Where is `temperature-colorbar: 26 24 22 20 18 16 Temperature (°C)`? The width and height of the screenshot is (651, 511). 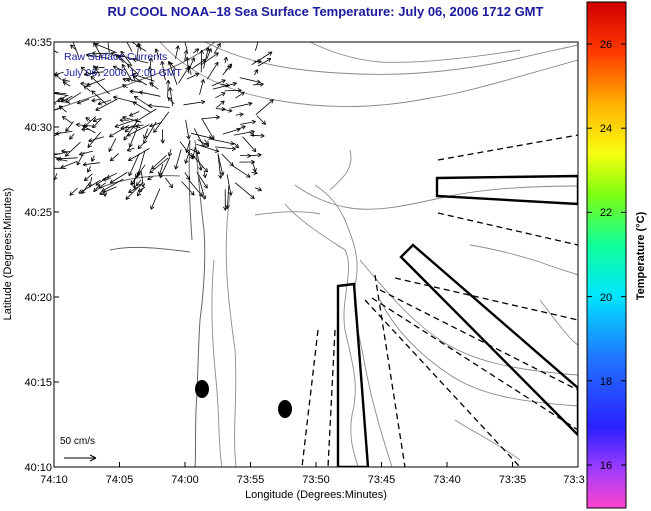 temperature-colorbar: 26 24 22 20 18 16 Temperature (°C) is located at coordinates (616, 255).